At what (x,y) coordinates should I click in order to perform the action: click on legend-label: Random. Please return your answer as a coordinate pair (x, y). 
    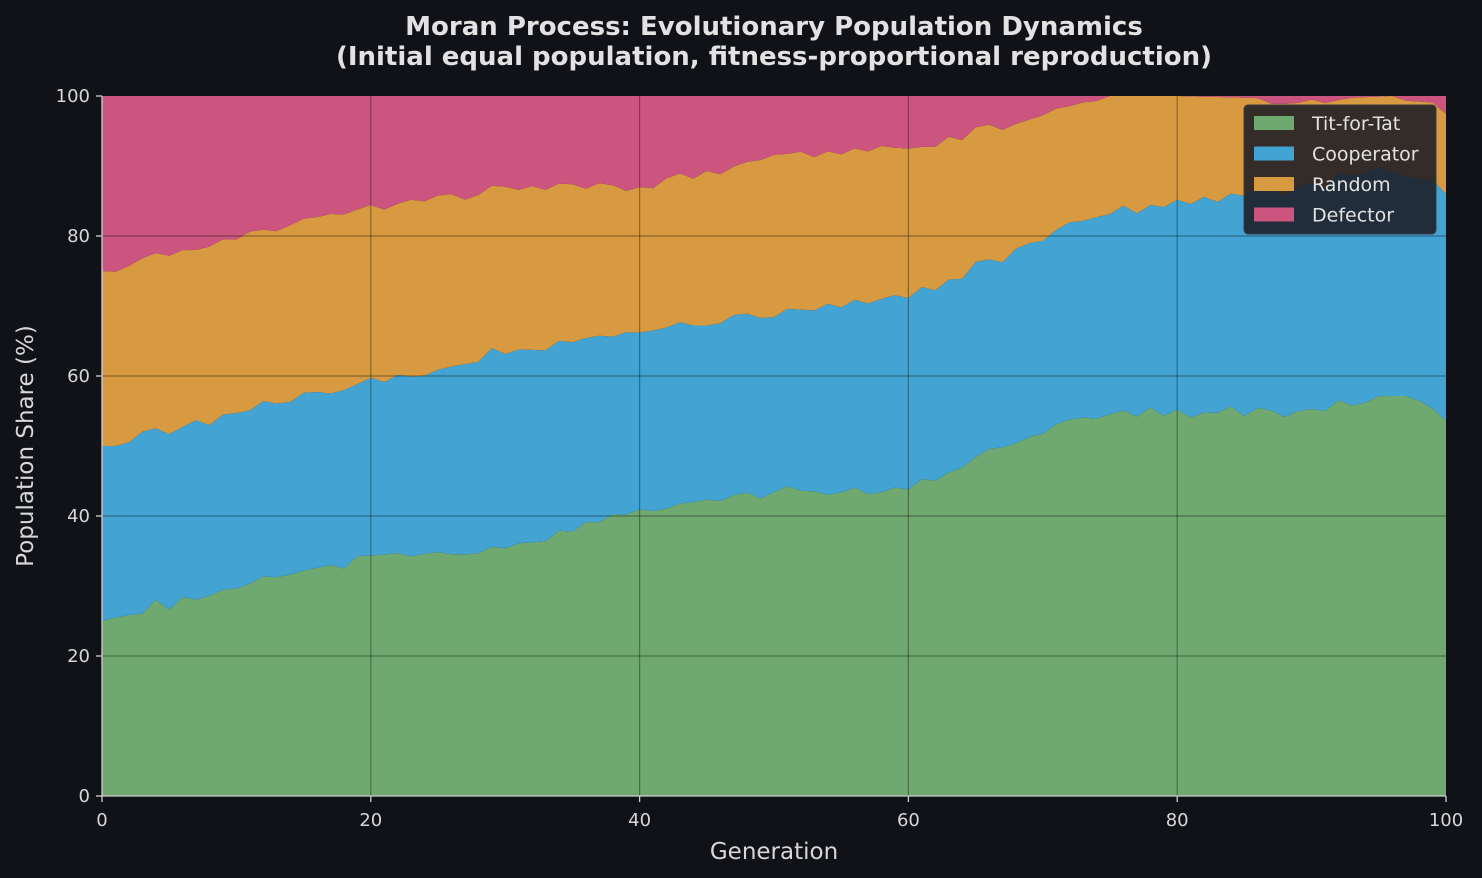
    Looking at the image, I should click on (1351, 185).